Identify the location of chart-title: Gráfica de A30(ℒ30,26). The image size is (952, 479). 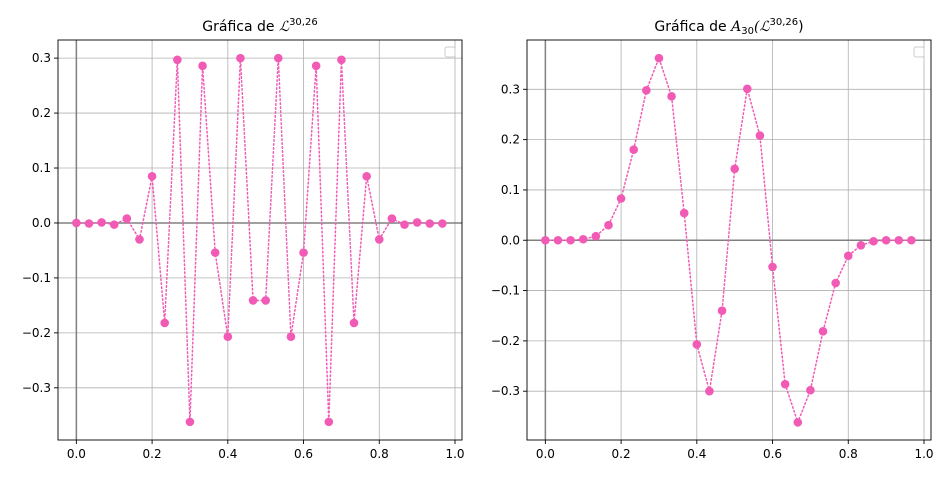
(728, 27).